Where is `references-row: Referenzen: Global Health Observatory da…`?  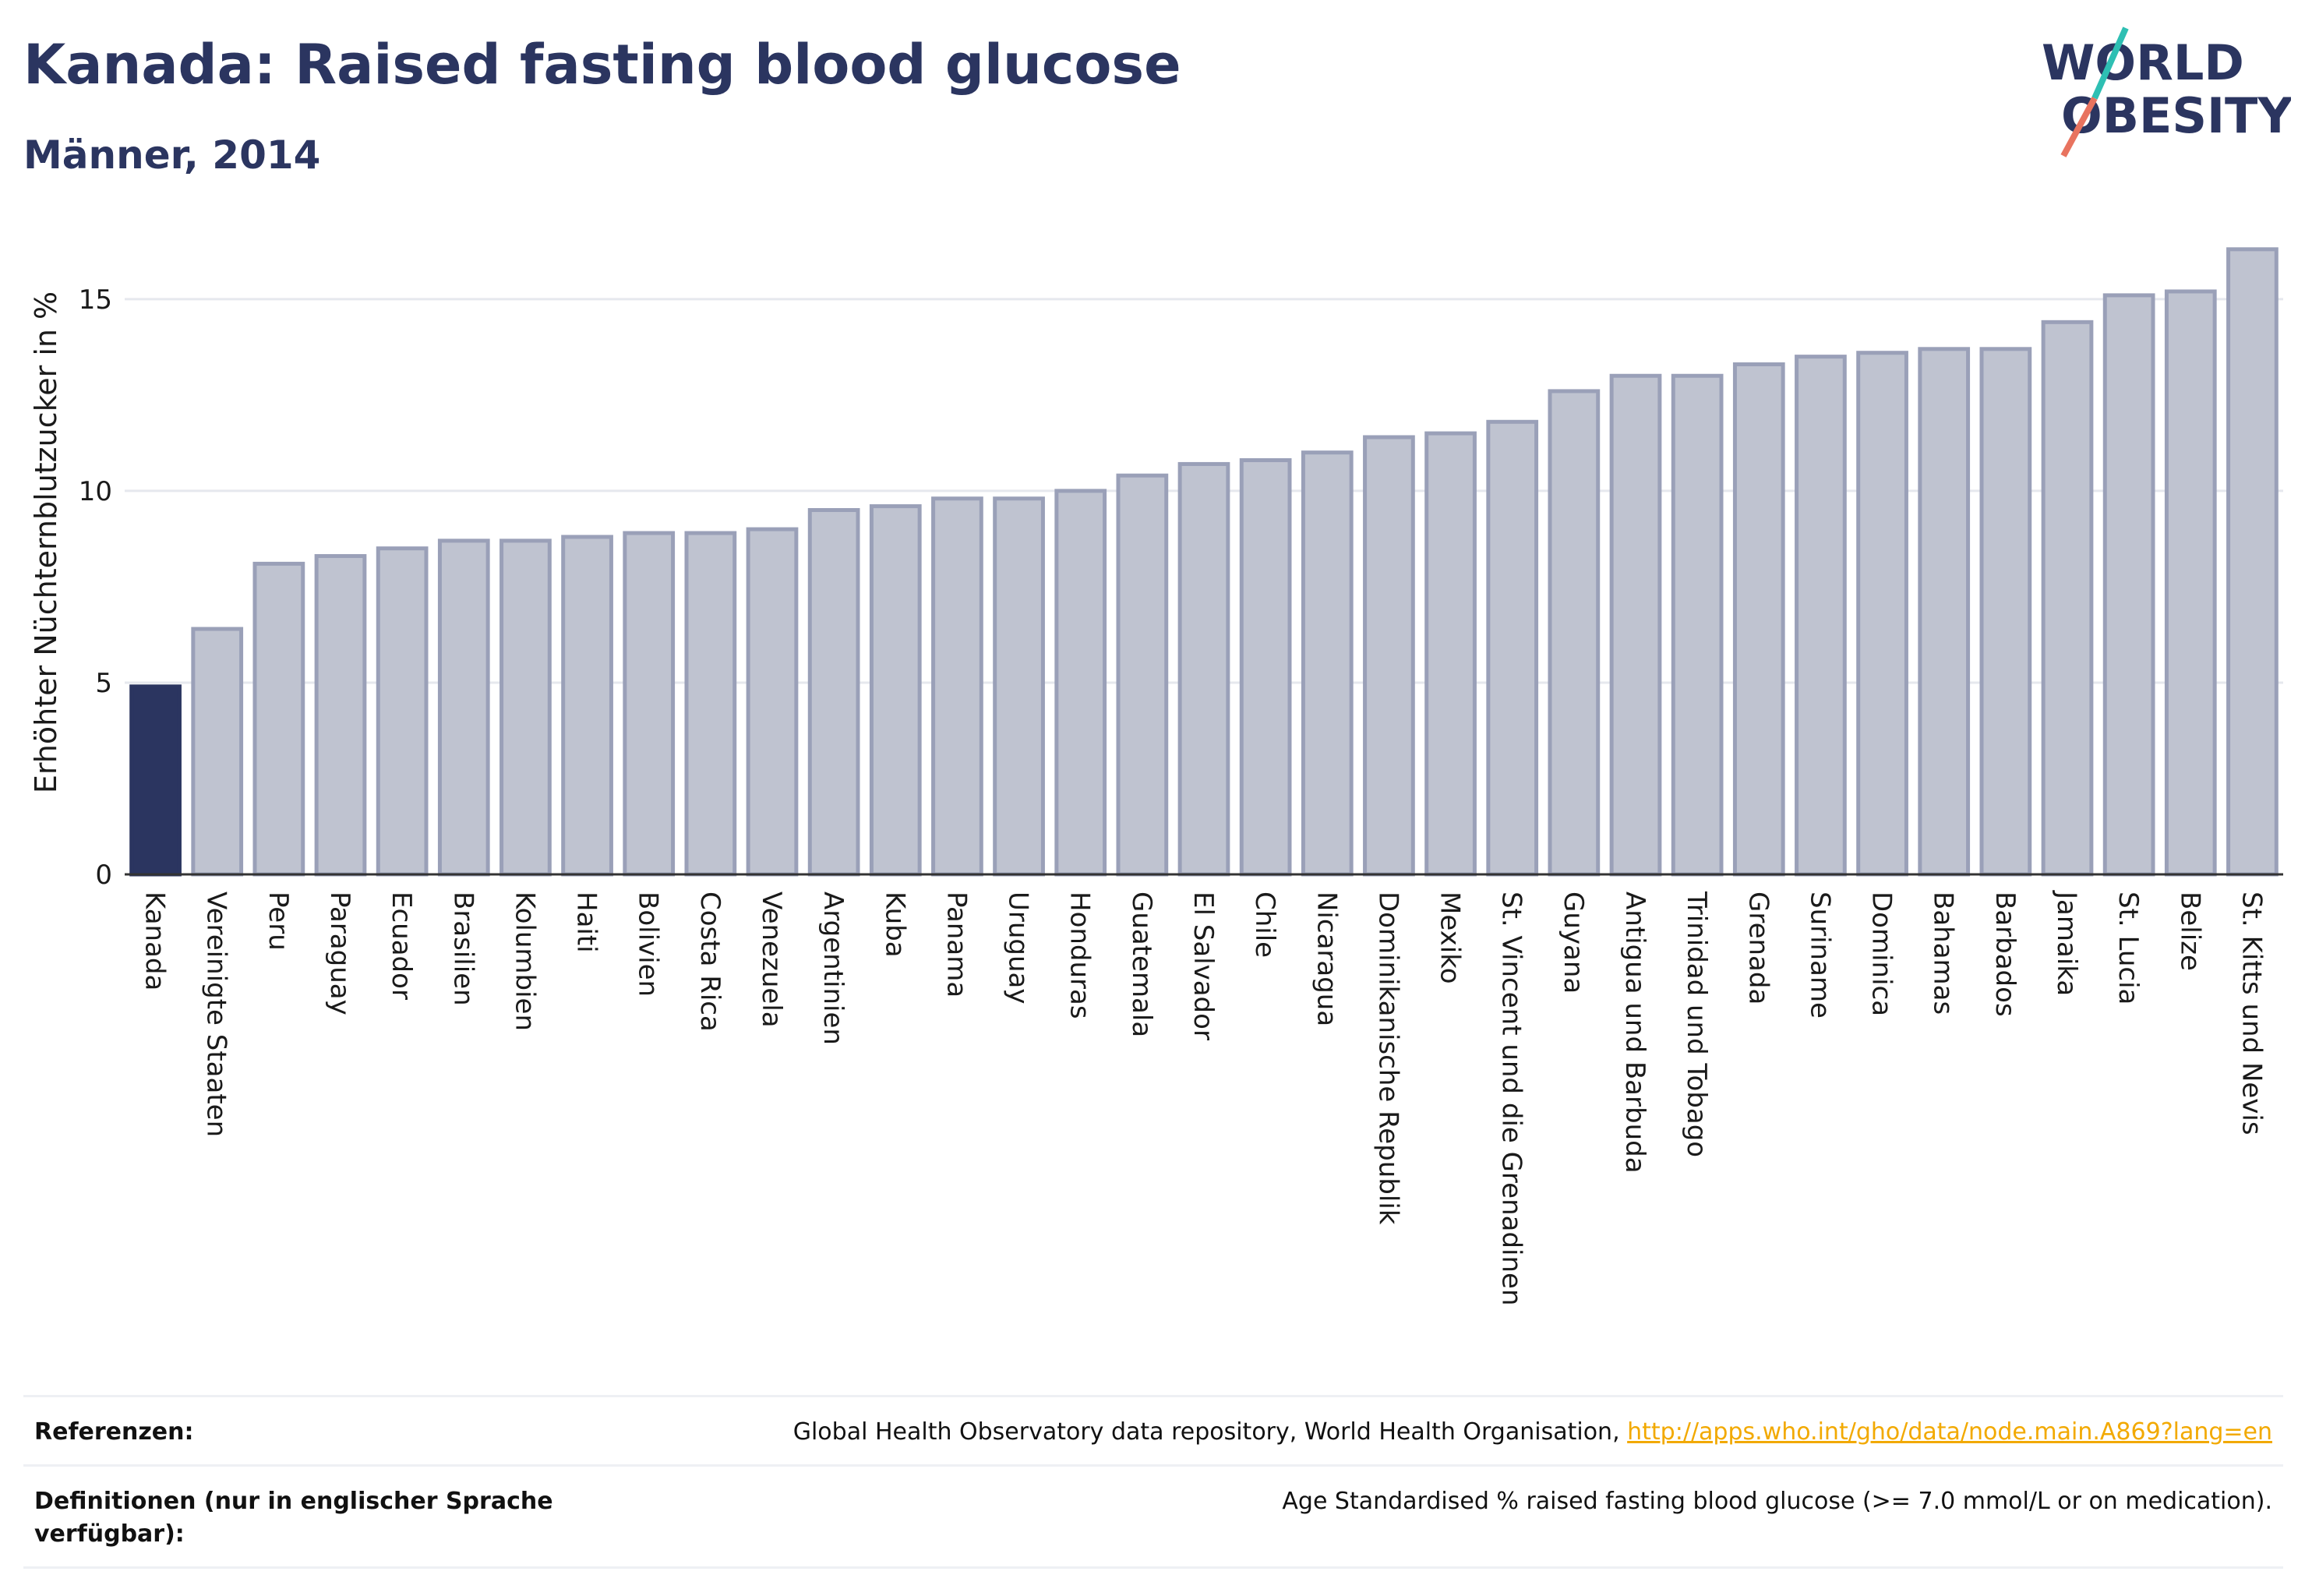
references-row: Referenzen: Global Health Observatory da… is located at coordinates (1153, 1429).